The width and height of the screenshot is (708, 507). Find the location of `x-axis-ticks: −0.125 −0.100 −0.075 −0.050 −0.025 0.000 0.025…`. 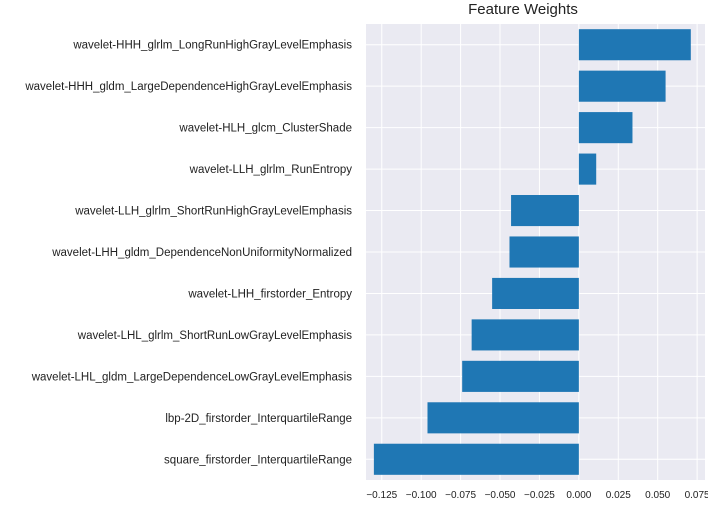

x-axis-ticks: −0.125 −0.100 −0.075 −0.050 −0.025 0.000 0.025… is located at coordinates (537, 495).